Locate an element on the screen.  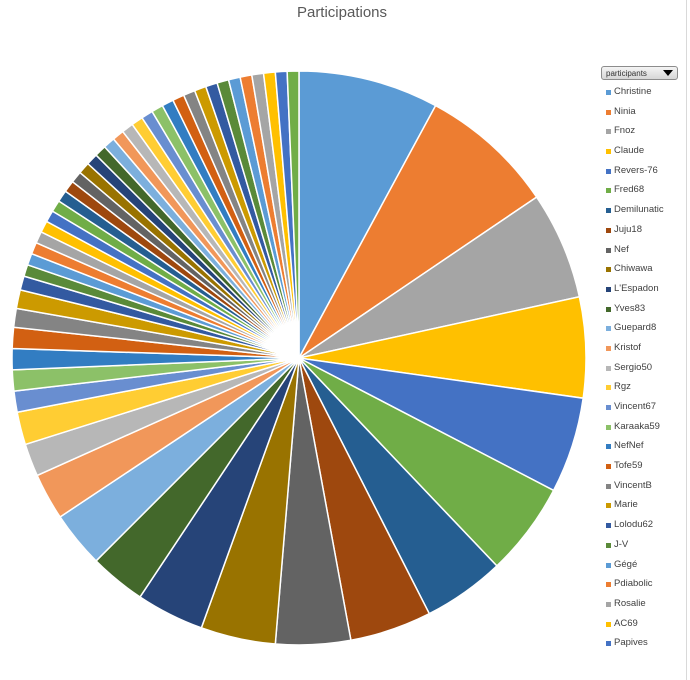
legend-label: Nef is located at coordinates (621, 249).